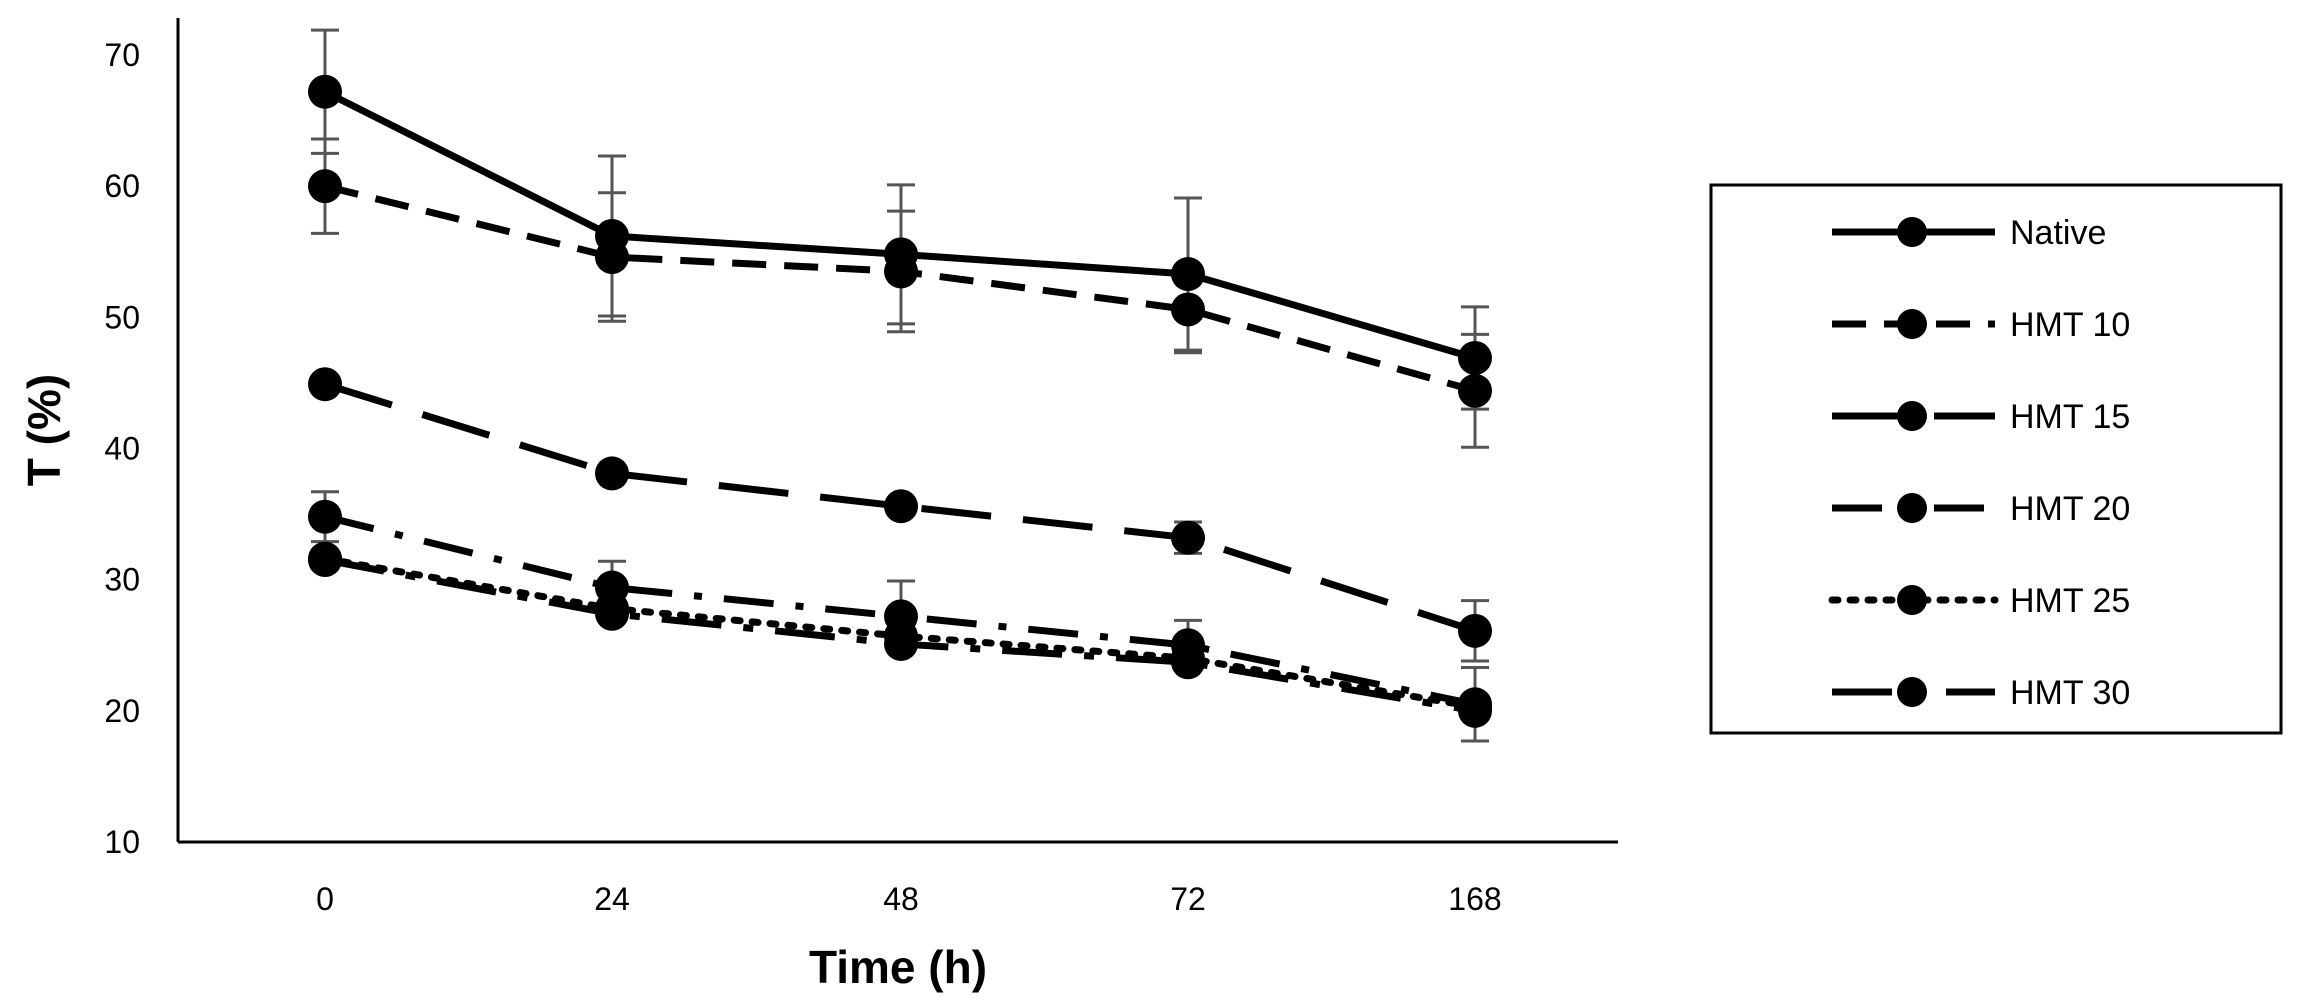 The image size is (2300, 1005). Describe the element at coordinates (1474, 899) in the screenshot. I see `x-tick-label: 168` at that location.